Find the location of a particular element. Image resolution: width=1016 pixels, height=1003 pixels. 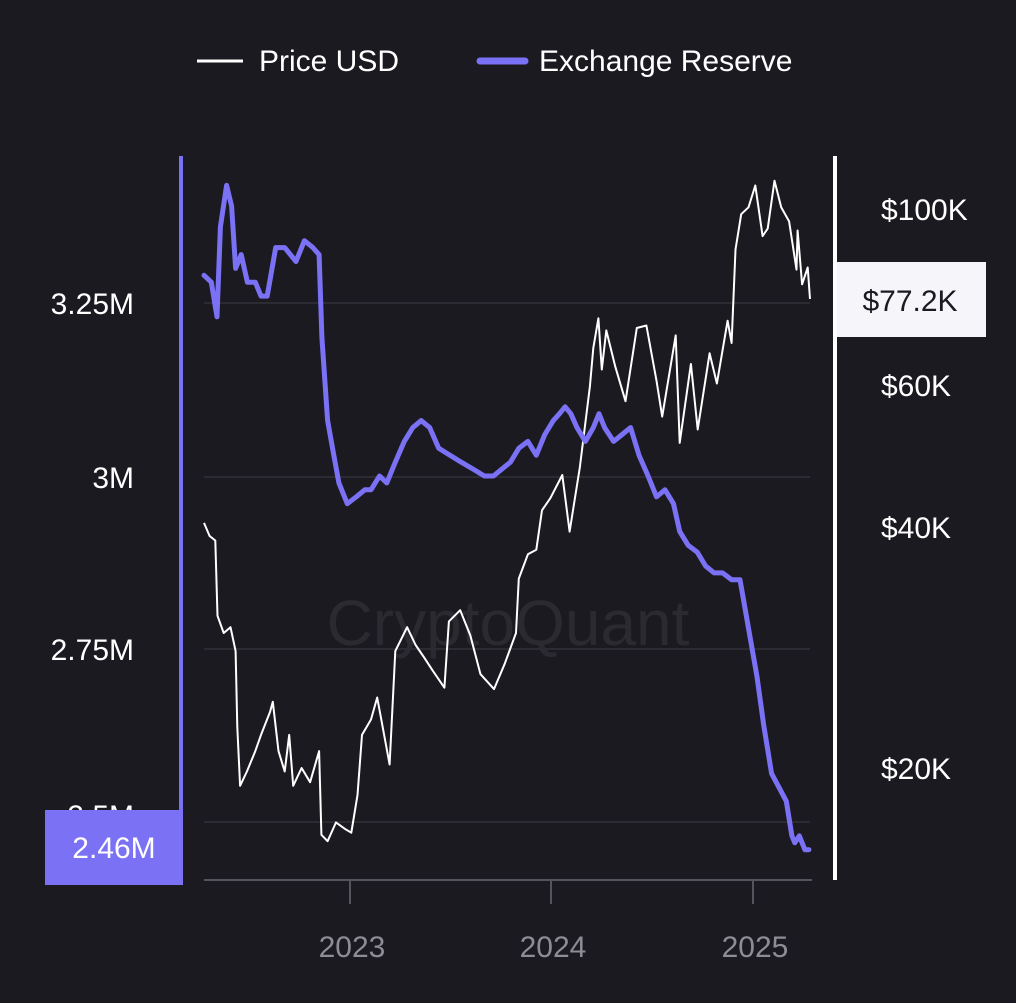

left-current-value-bg is located at coordinates (114, 847).